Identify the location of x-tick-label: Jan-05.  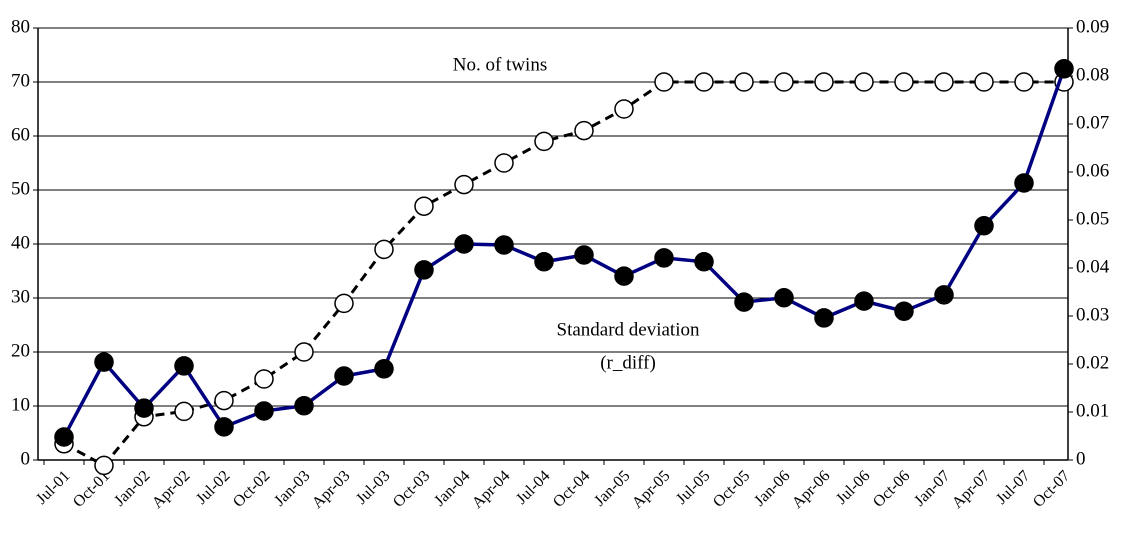
(612, 488).